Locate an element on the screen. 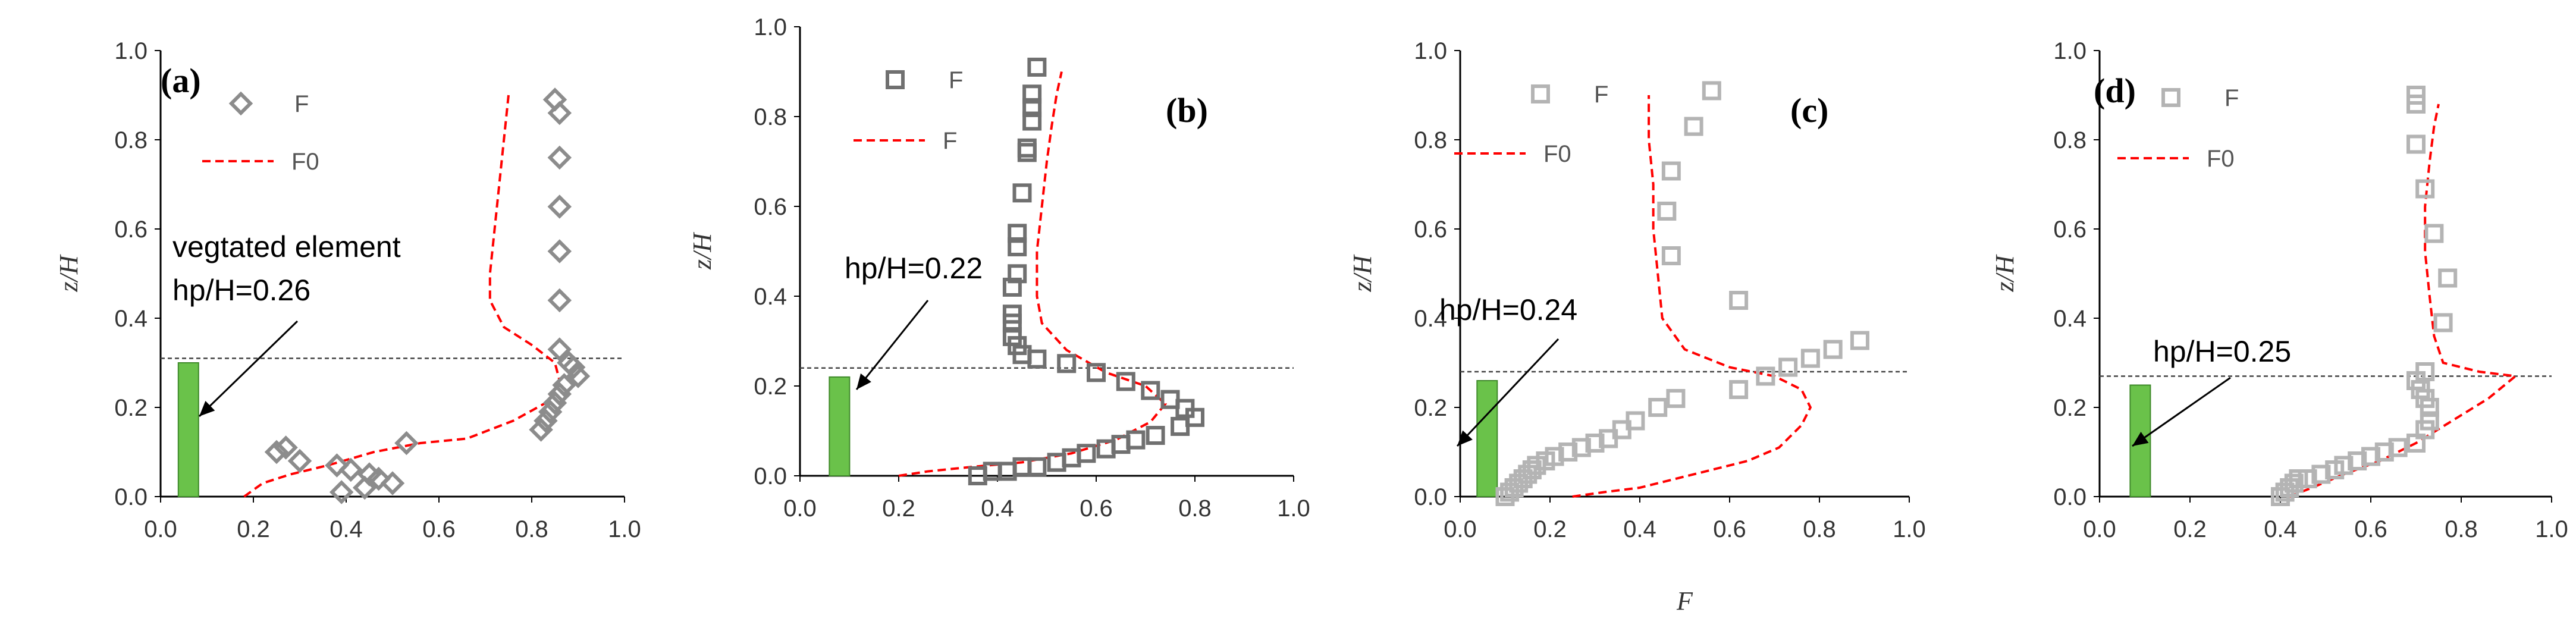 The height and width of the screenshot is (634, 2576). f0-series-line is located at coordinates (2404, 300).